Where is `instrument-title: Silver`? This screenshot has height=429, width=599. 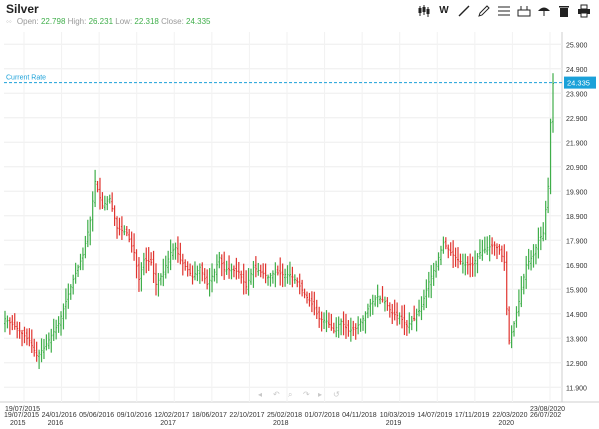 instrument-title: Silver is located at coordinates (22, 9).